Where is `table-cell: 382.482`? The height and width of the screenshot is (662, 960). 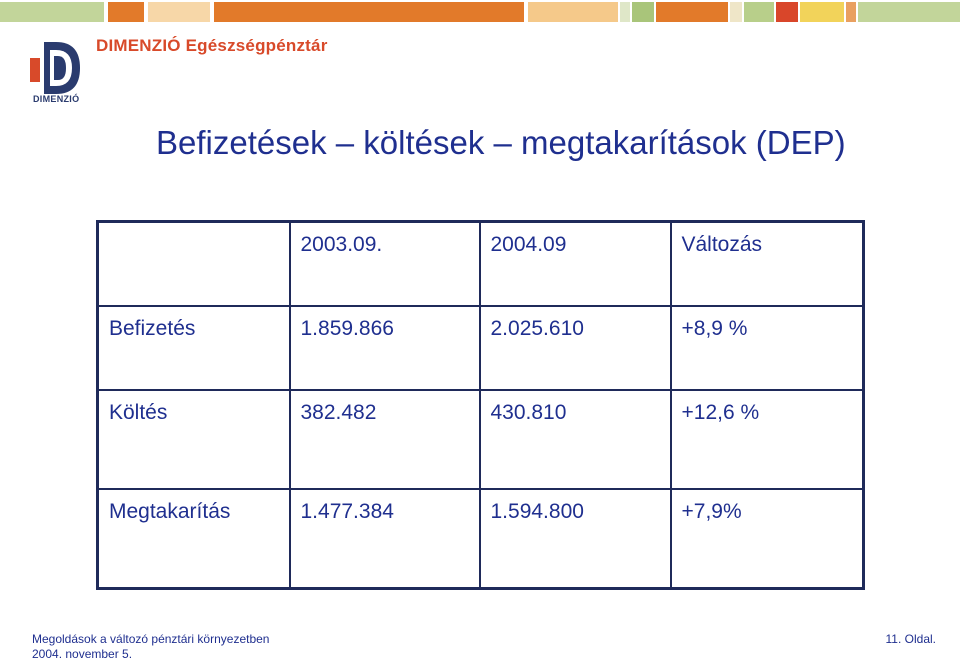 table-cell: 382.482 is located at coordinates (384, 439).